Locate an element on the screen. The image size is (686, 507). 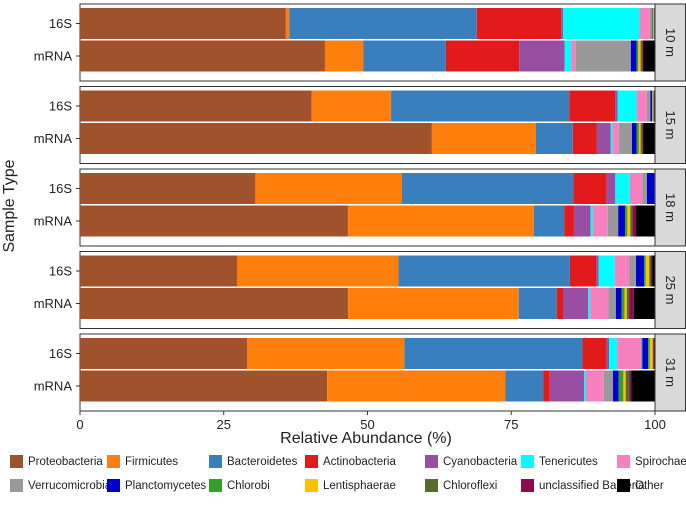
facet-strip-label: 31 m is located at coordinates (670, 372).